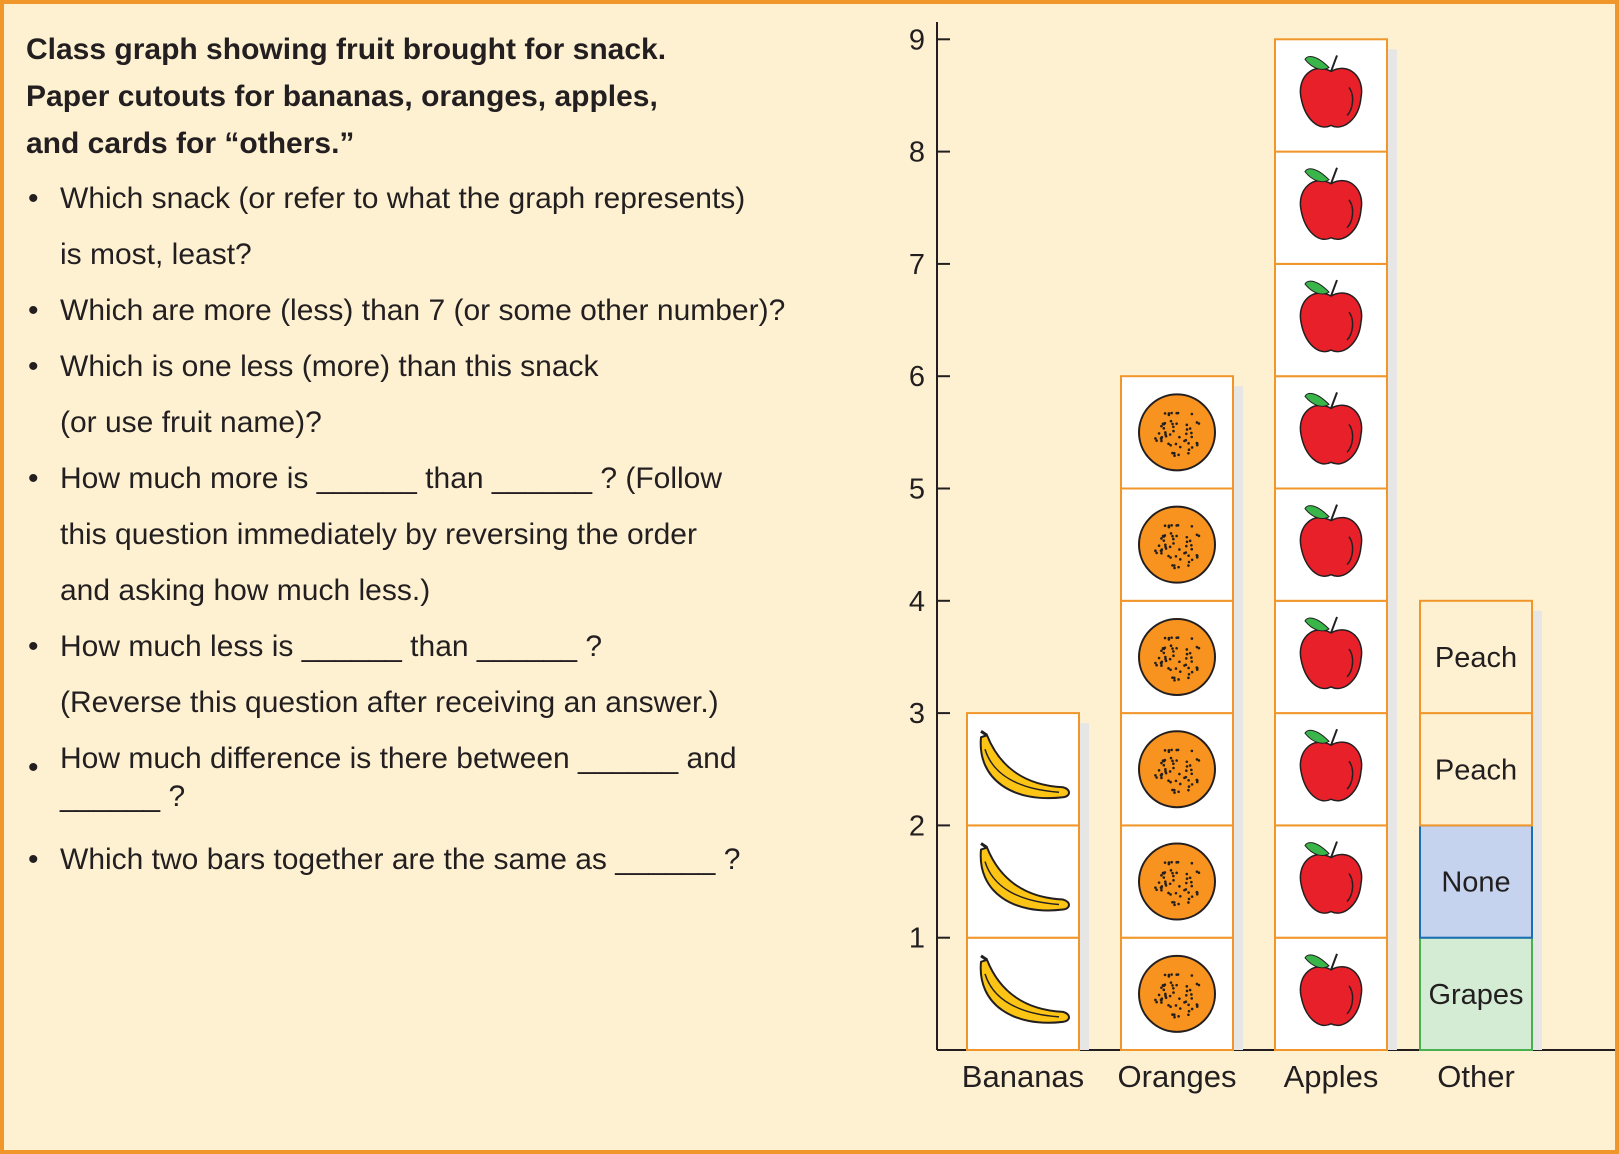  I want to click on question-text: (or use fruit name)?, so click(191, 422).